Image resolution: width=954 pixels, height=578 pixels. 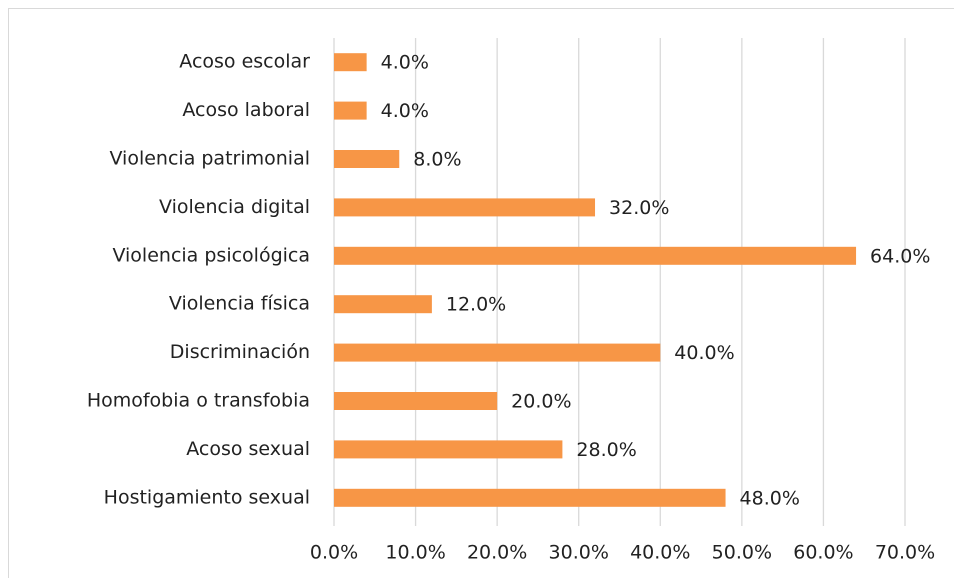 What do you see at coordinates (497, 553) in the screenshot?
I see `x-tick-label: 20.0%` at bounding box center [497, 553].